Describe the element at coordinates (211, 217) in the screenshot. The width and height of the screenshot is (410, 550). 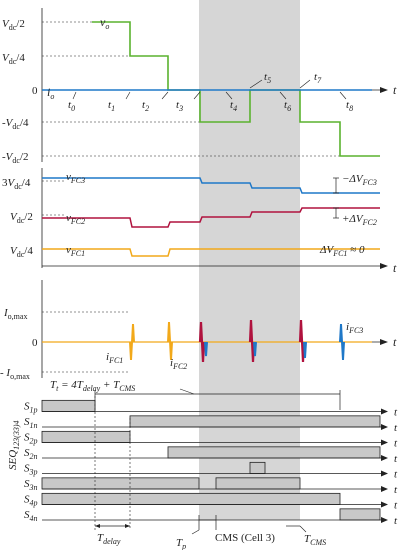
I see `vfc2-waveform` at that location.